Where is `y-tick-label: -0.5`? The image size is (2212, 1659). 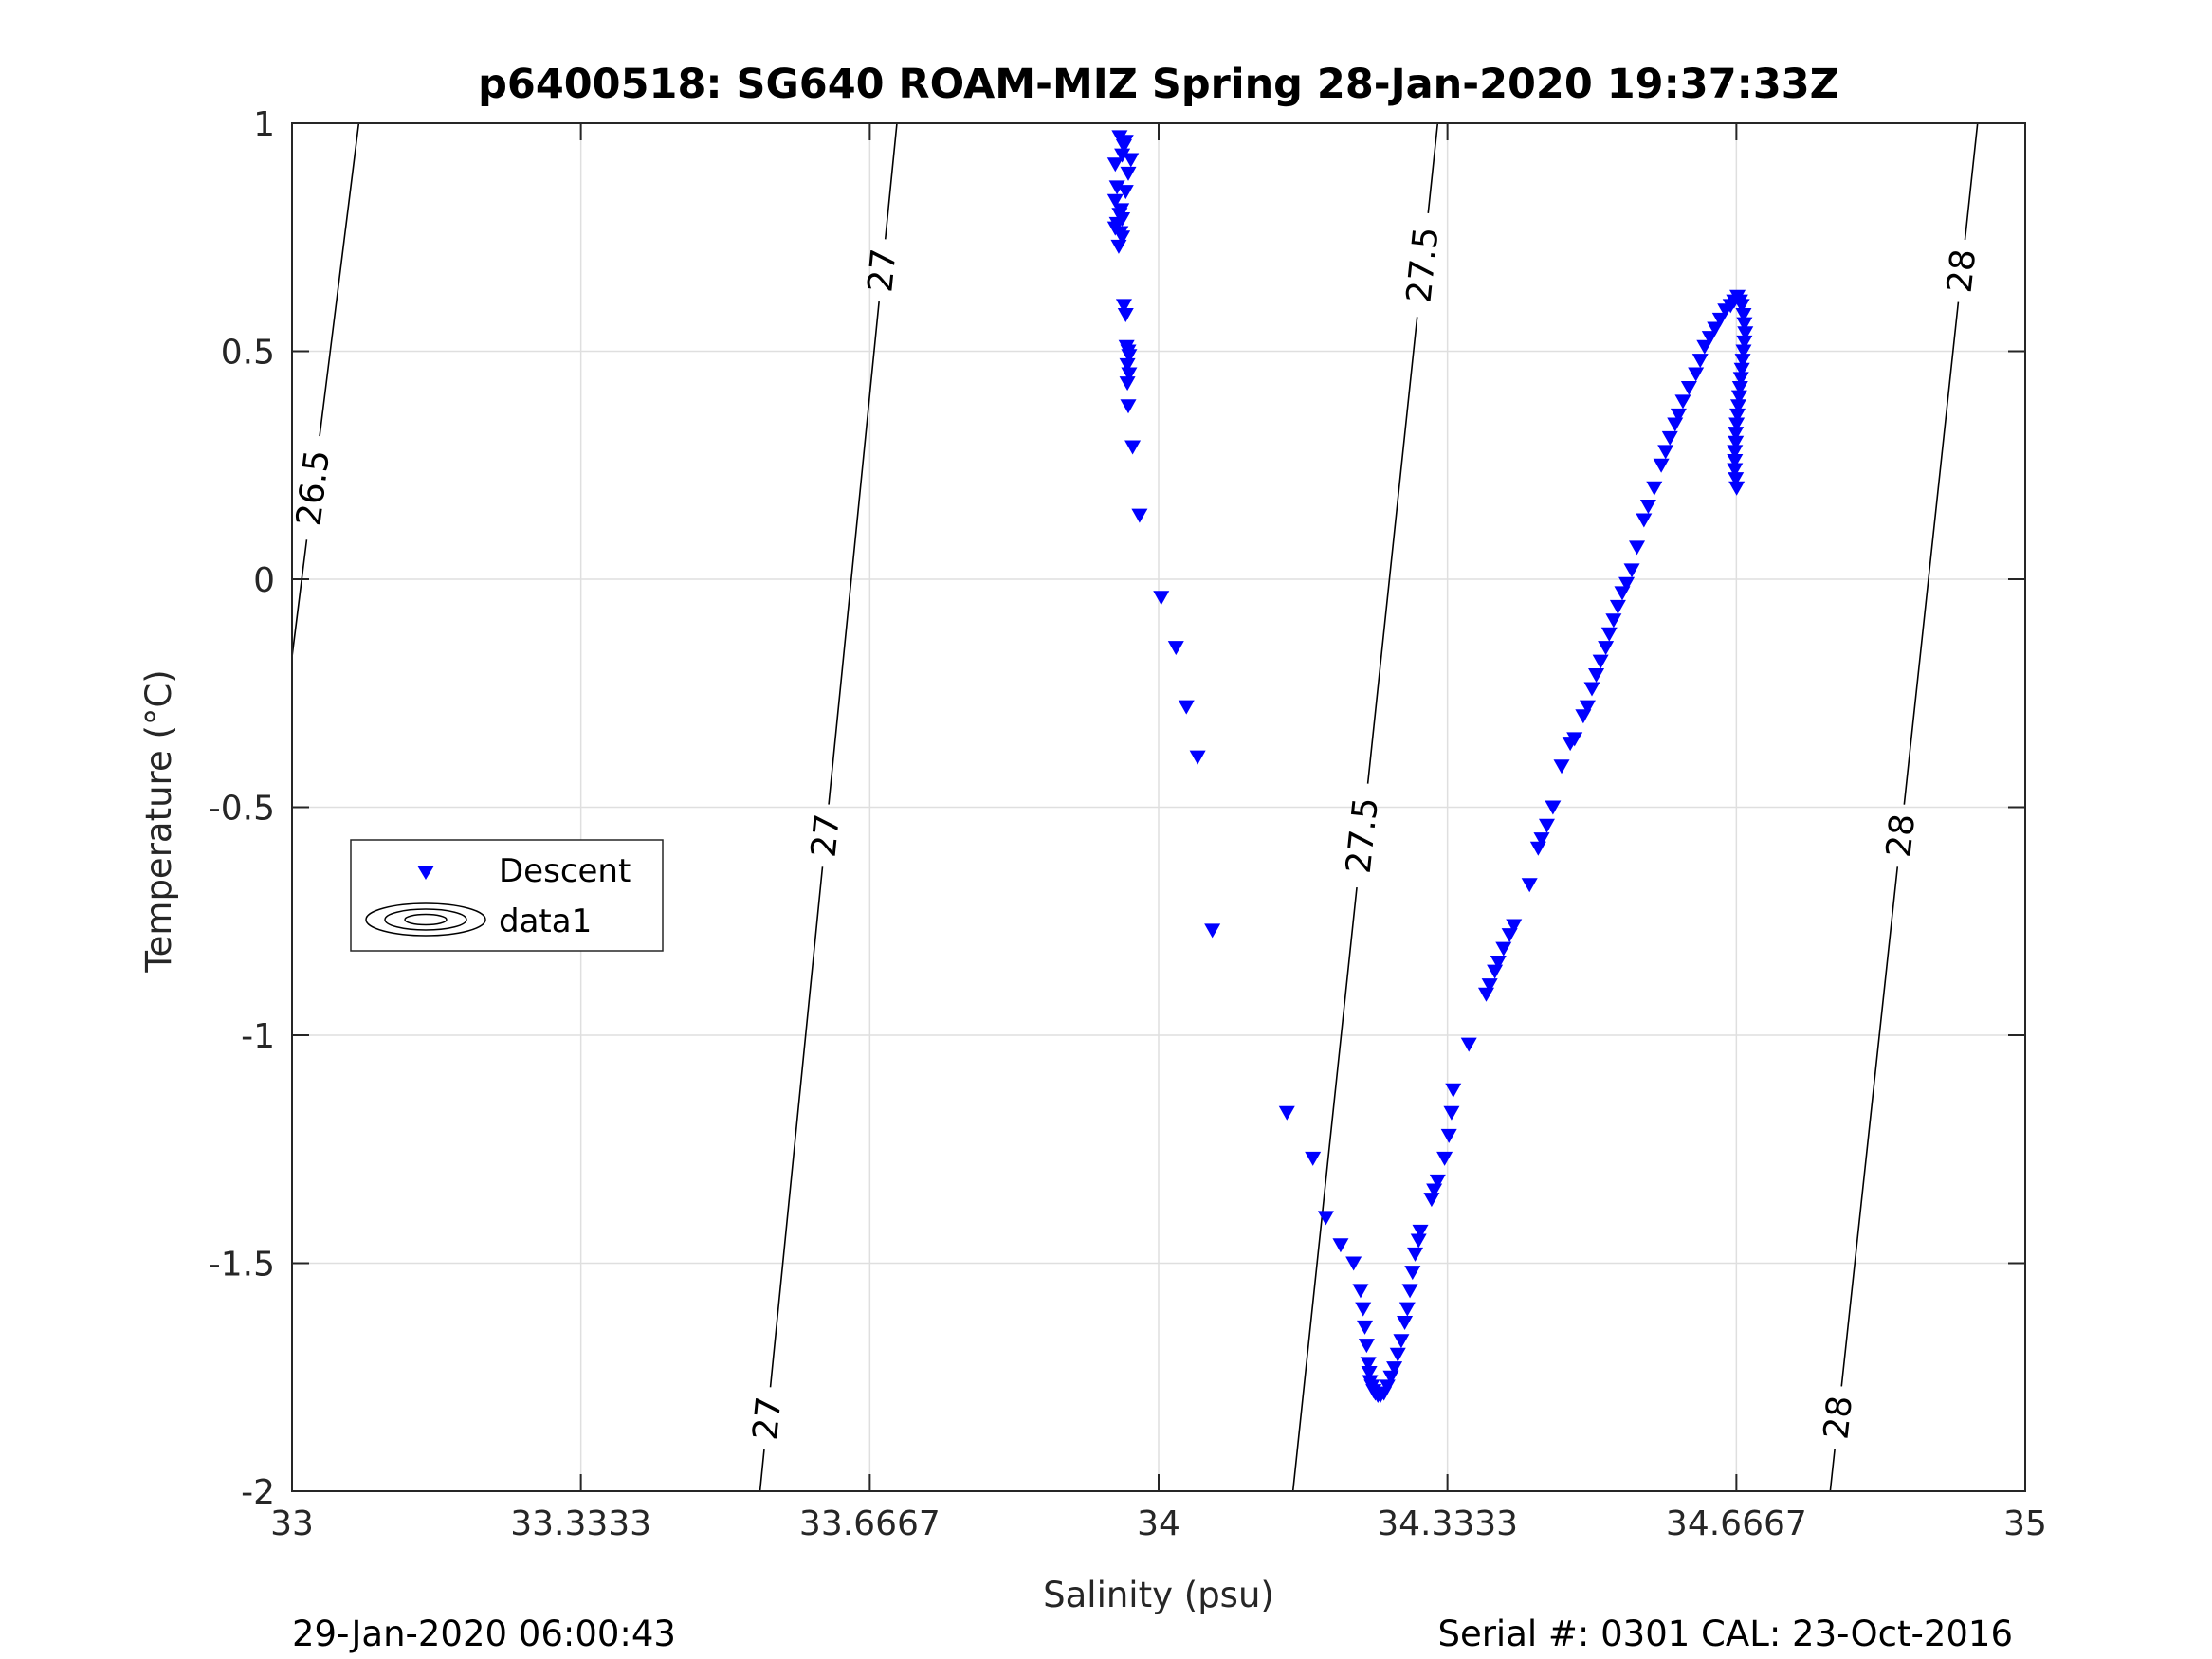 y-tick-label: -0.5 is located at coordinates (242, 809).